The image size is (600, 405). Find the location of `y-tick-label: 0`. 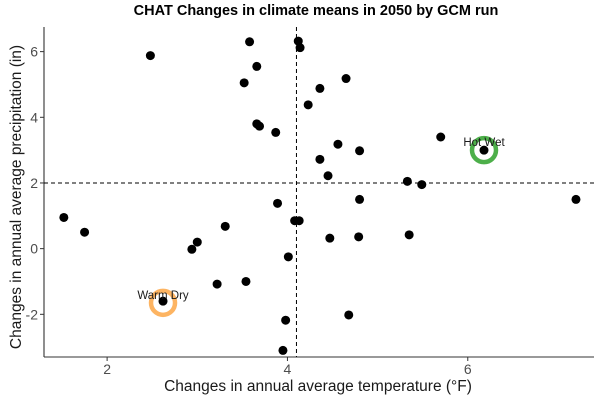

y-tick-label: 0 is located at coordinates (34, 249).